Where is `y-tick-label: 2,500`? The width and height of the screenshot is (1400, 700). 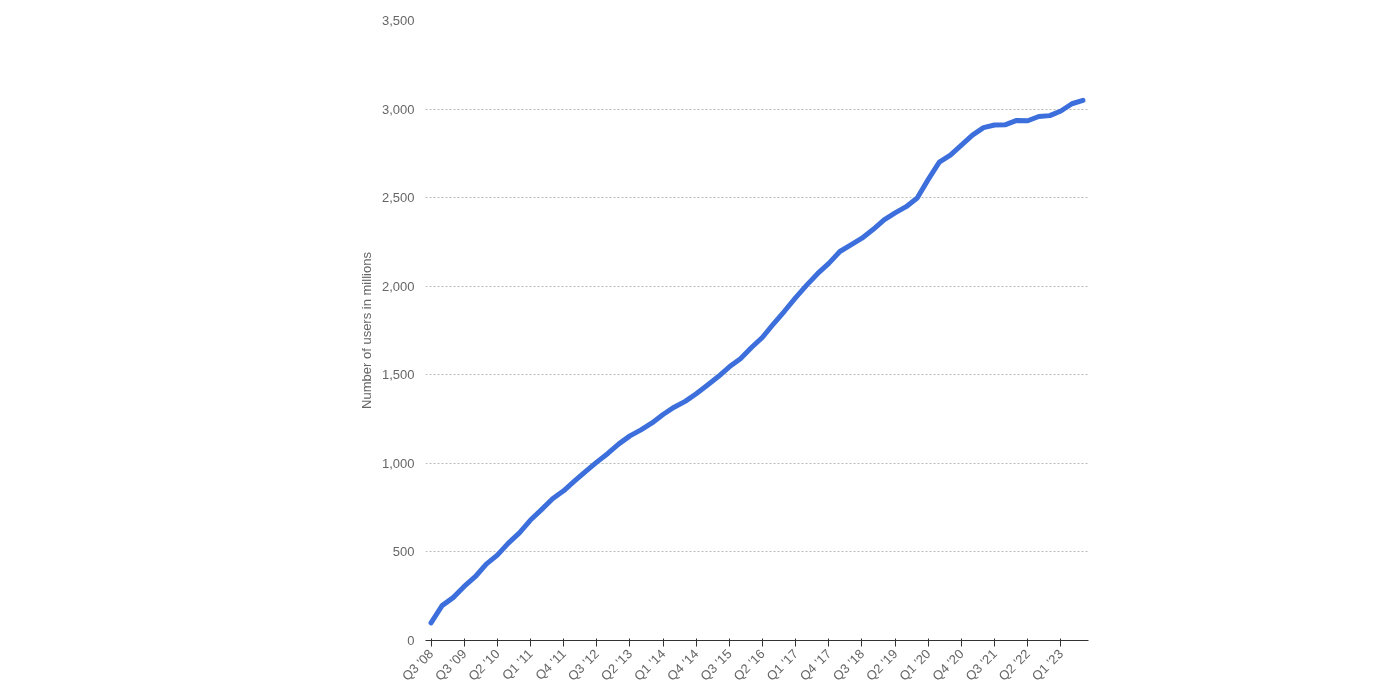
y-tick-label: 2,500 is located at coordinates (398, 198).